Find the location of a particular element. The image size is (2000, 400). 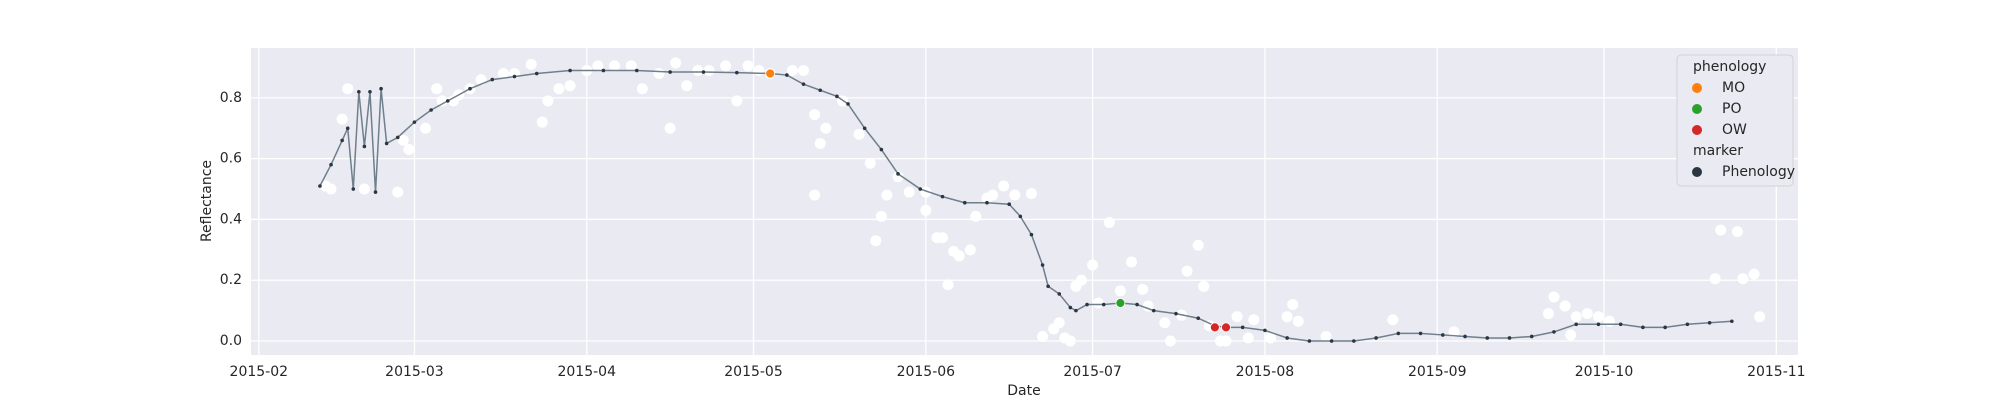

x-tick-label: 2015-06 is located at coordinates (926, 372).